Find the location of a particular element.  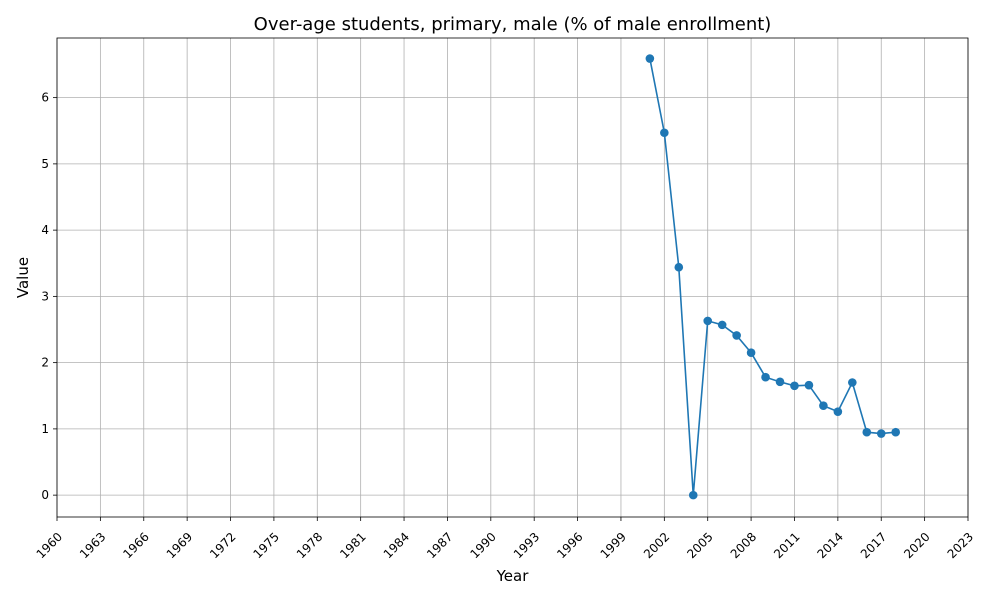

x-tick-label: 1960 is located at coordinates (49, 545).